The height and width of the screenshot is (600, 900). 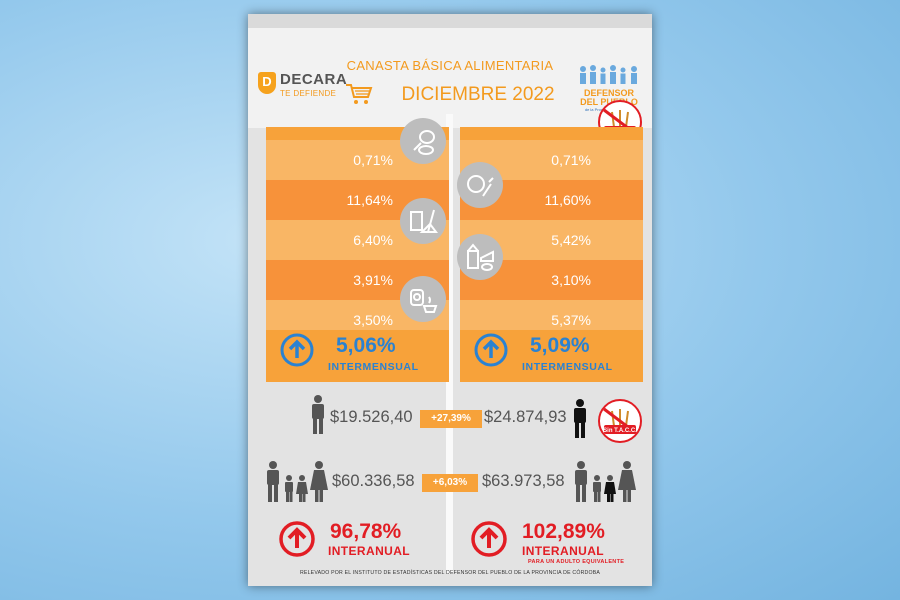 What do you see at coordinates (568, 200) in the screenshot?
I see `category-value: 11,60%` at bounding box center [568, 200].